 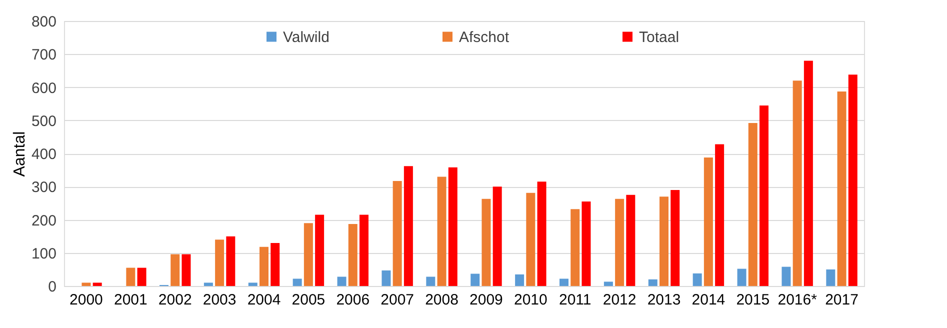 What do you see at coordinates (531, 300) in the screenshot?
I see `x-tick-label: 2010` at bounding box center [531, 300].